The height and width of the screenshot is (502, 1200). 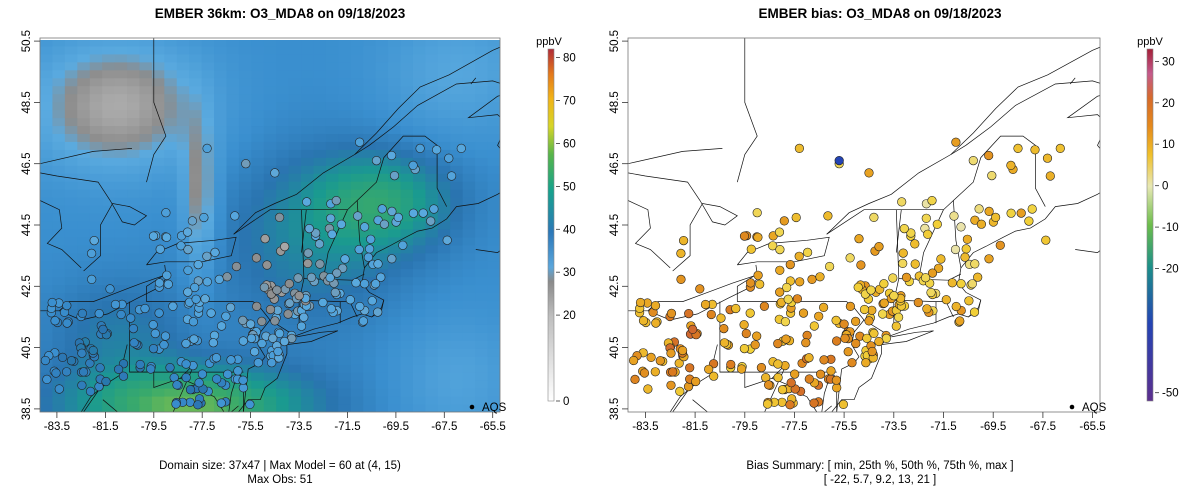 What do you see at coordinates (27, 409) in the screenshot?
I see `y-tick-label: 38.5` at bounding box center [27, 409].